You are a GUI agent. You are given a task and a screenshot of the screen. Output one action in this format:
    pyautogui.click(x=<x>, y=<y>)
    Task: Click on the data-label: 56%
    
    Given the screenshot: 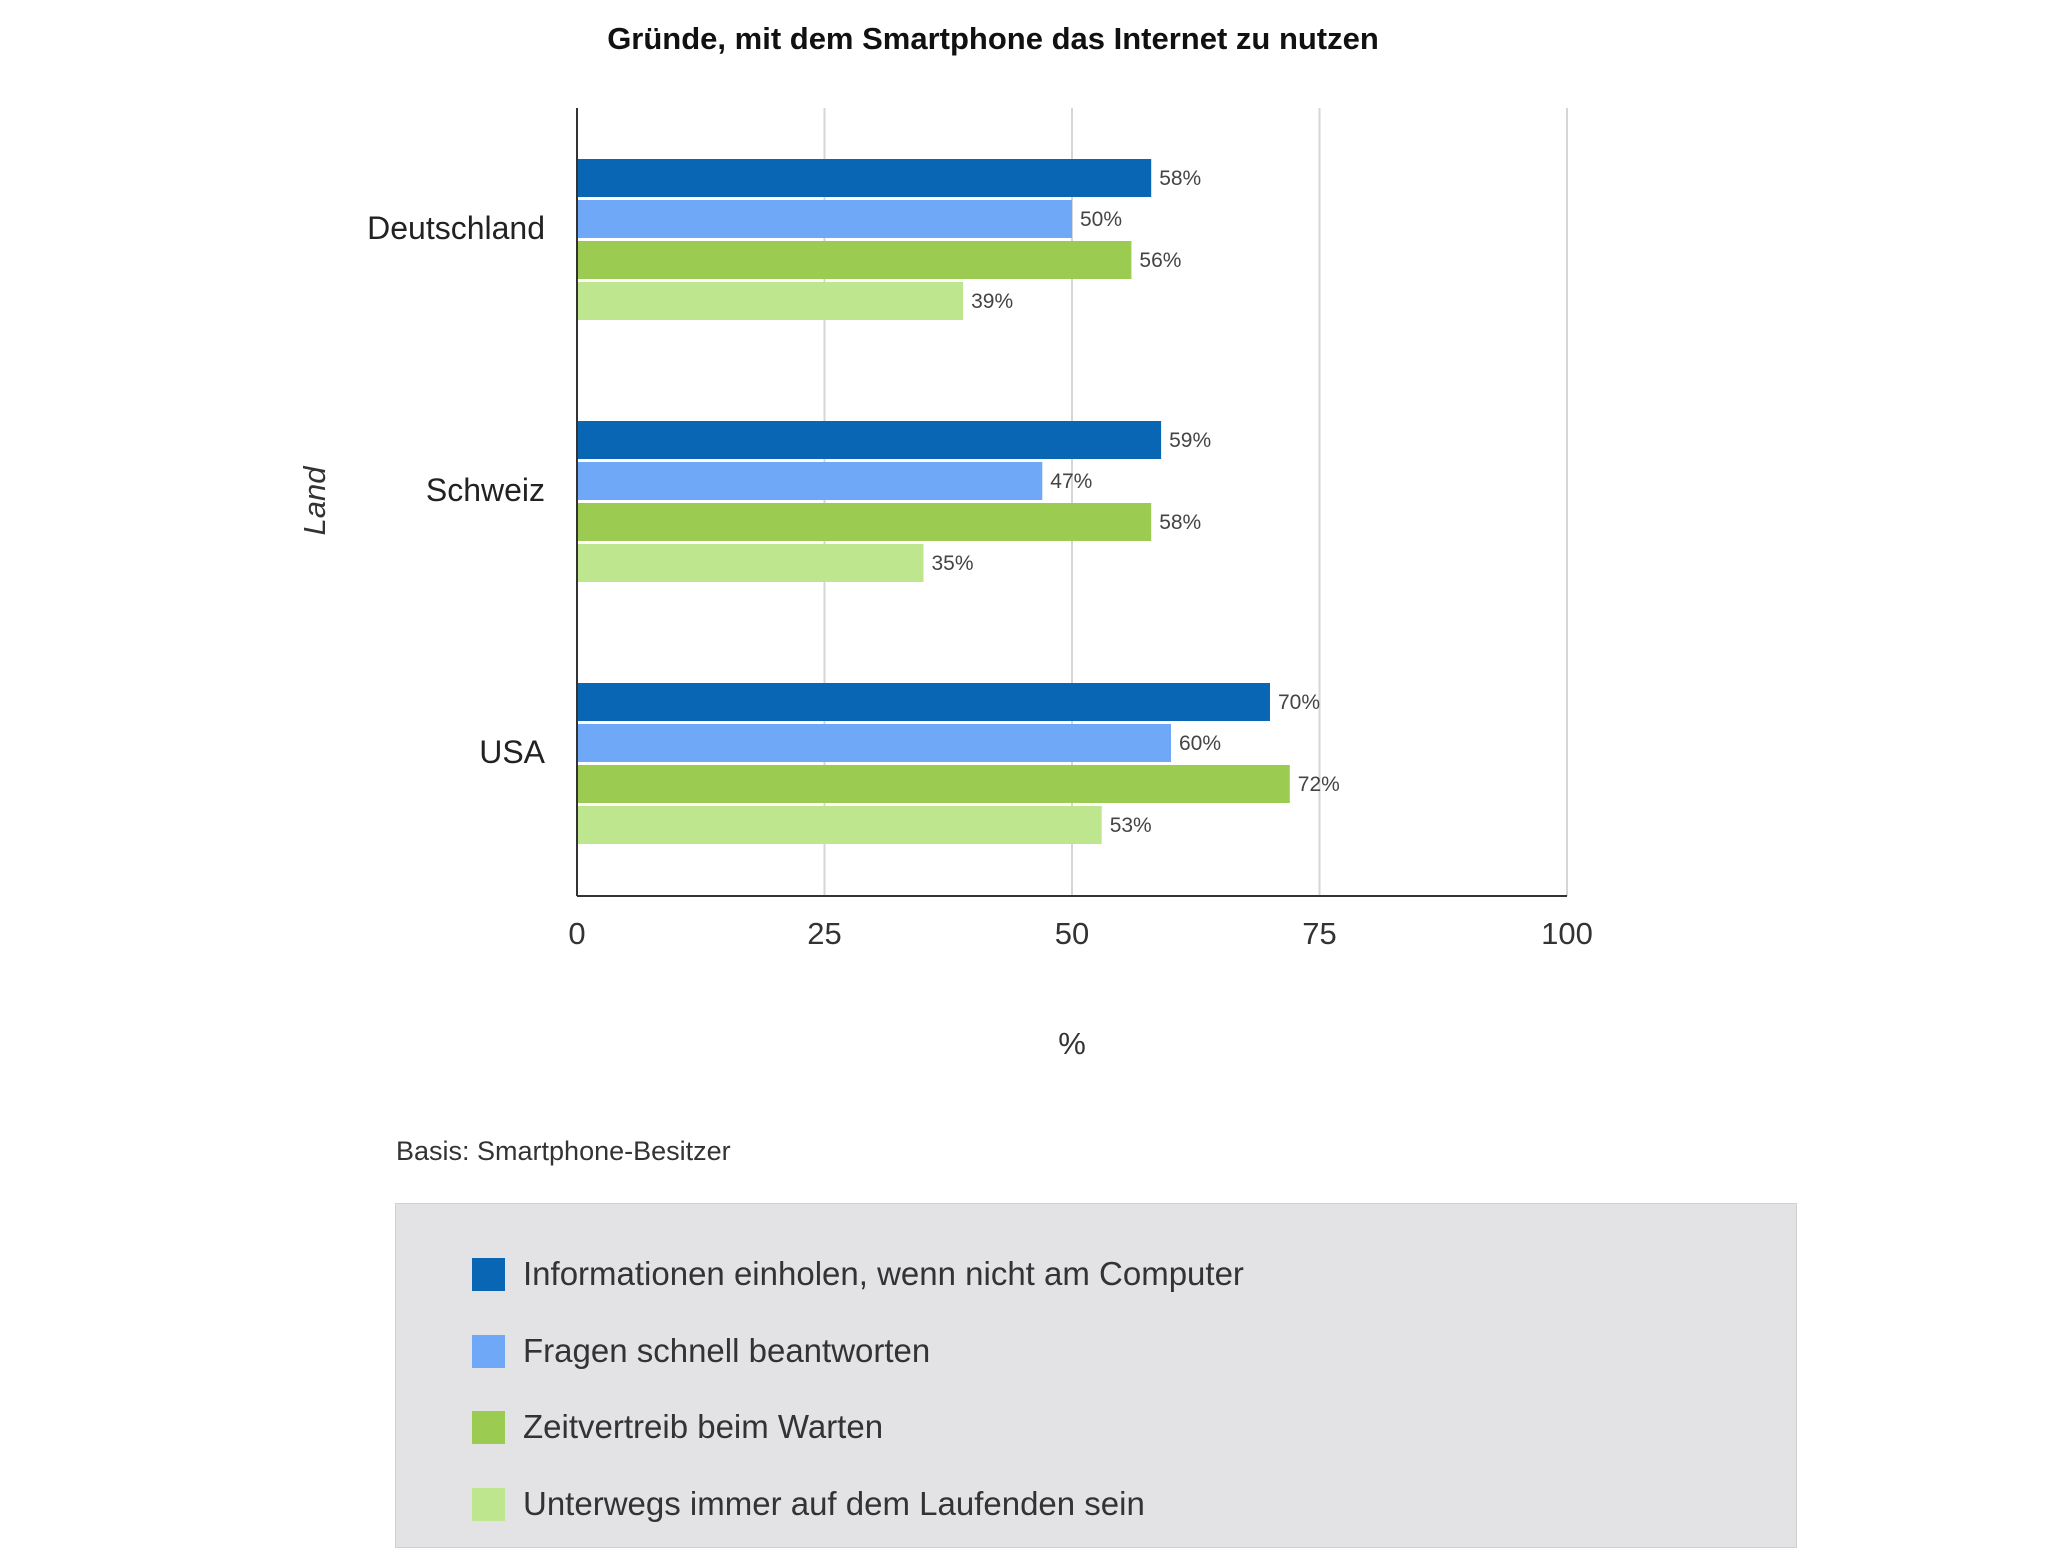 What is the action you would take?
    pyautogui.click(x=1160, y=260)
    